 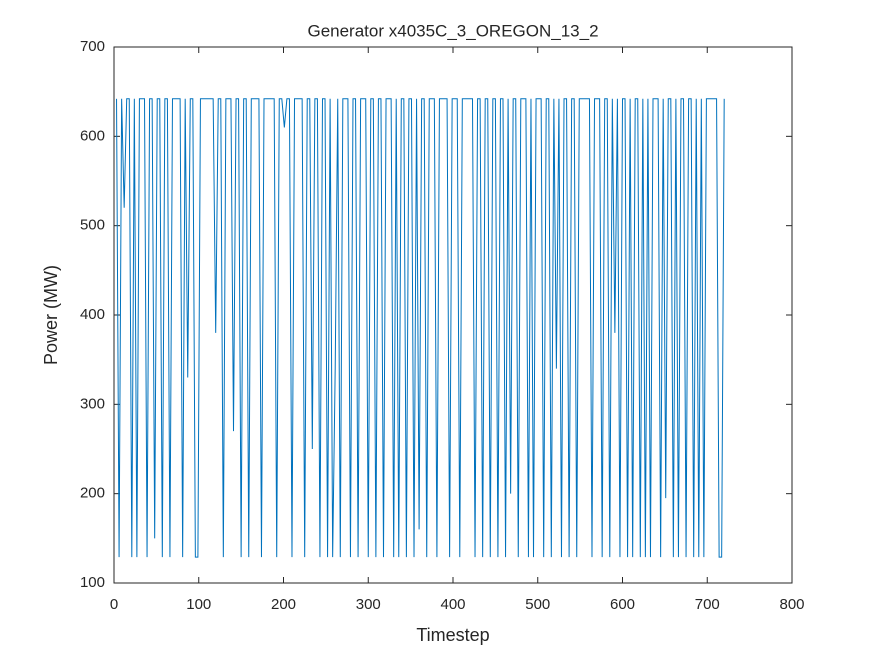 What do you see at coordinates (452, 30) in the screenshot?
I see `chart-title: Generator x4035C_3_OREGON_13_2` at bounding box center [452, 30].